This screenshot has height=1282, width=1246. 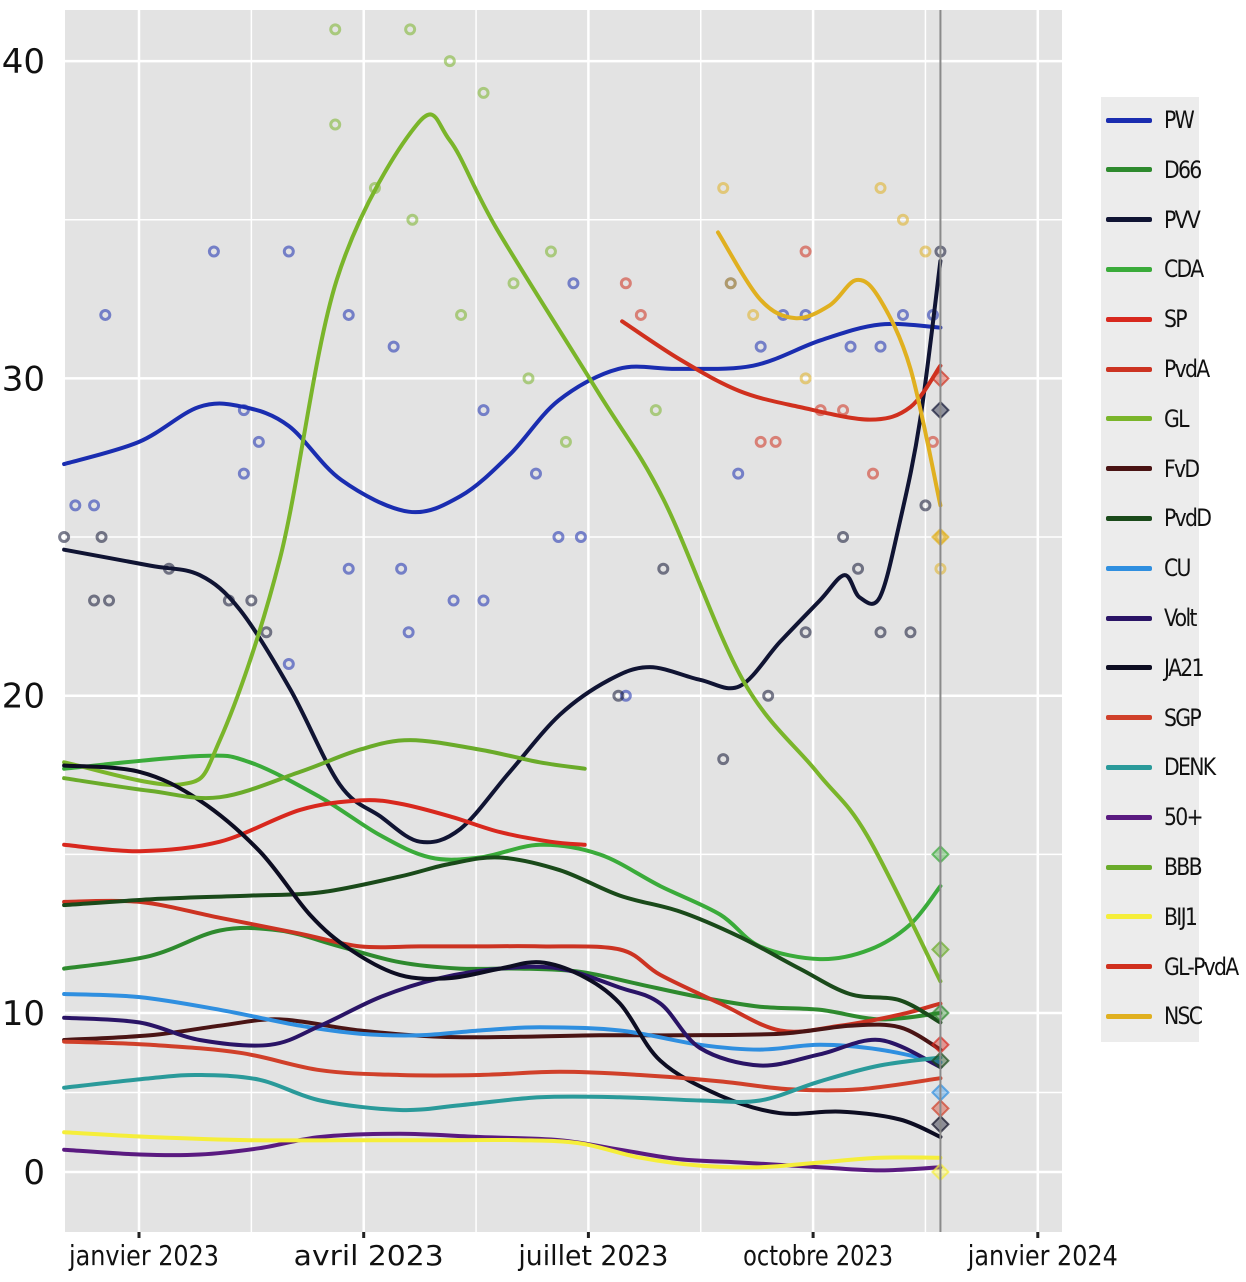 What do you see at coordinates (1187, 369) in the screenshot?
I see `legend-label: PvdA` at bounding box center [1187, 369].